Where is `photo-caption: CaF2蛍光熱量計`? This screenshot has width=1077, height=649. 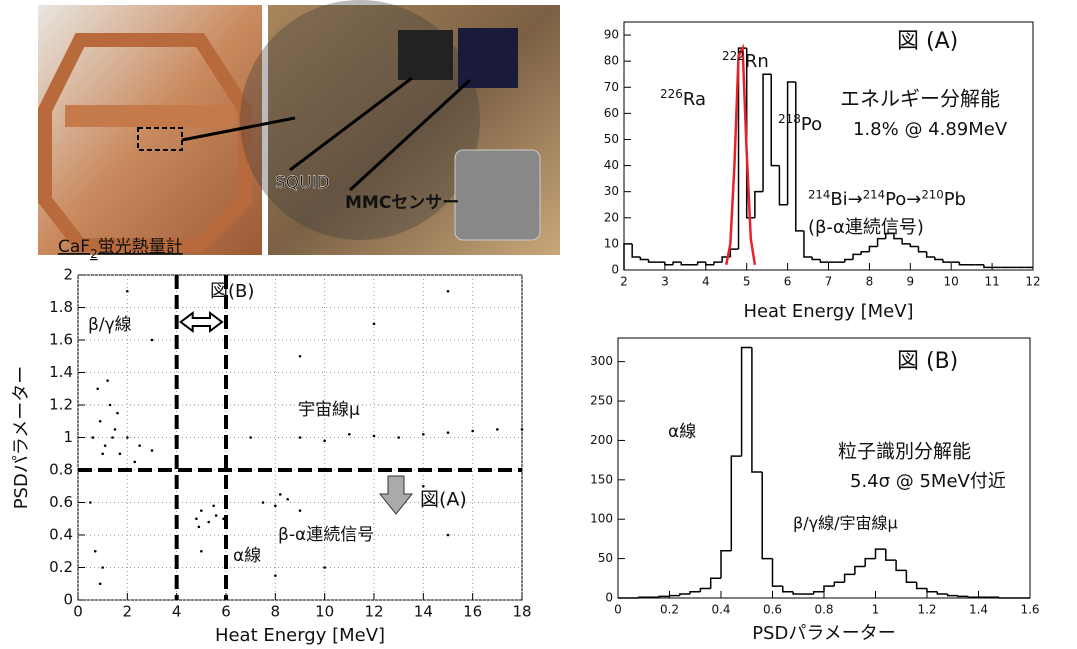
photo-caption: CaF2蛍光熱量計 is located at coordinates (120, 249).